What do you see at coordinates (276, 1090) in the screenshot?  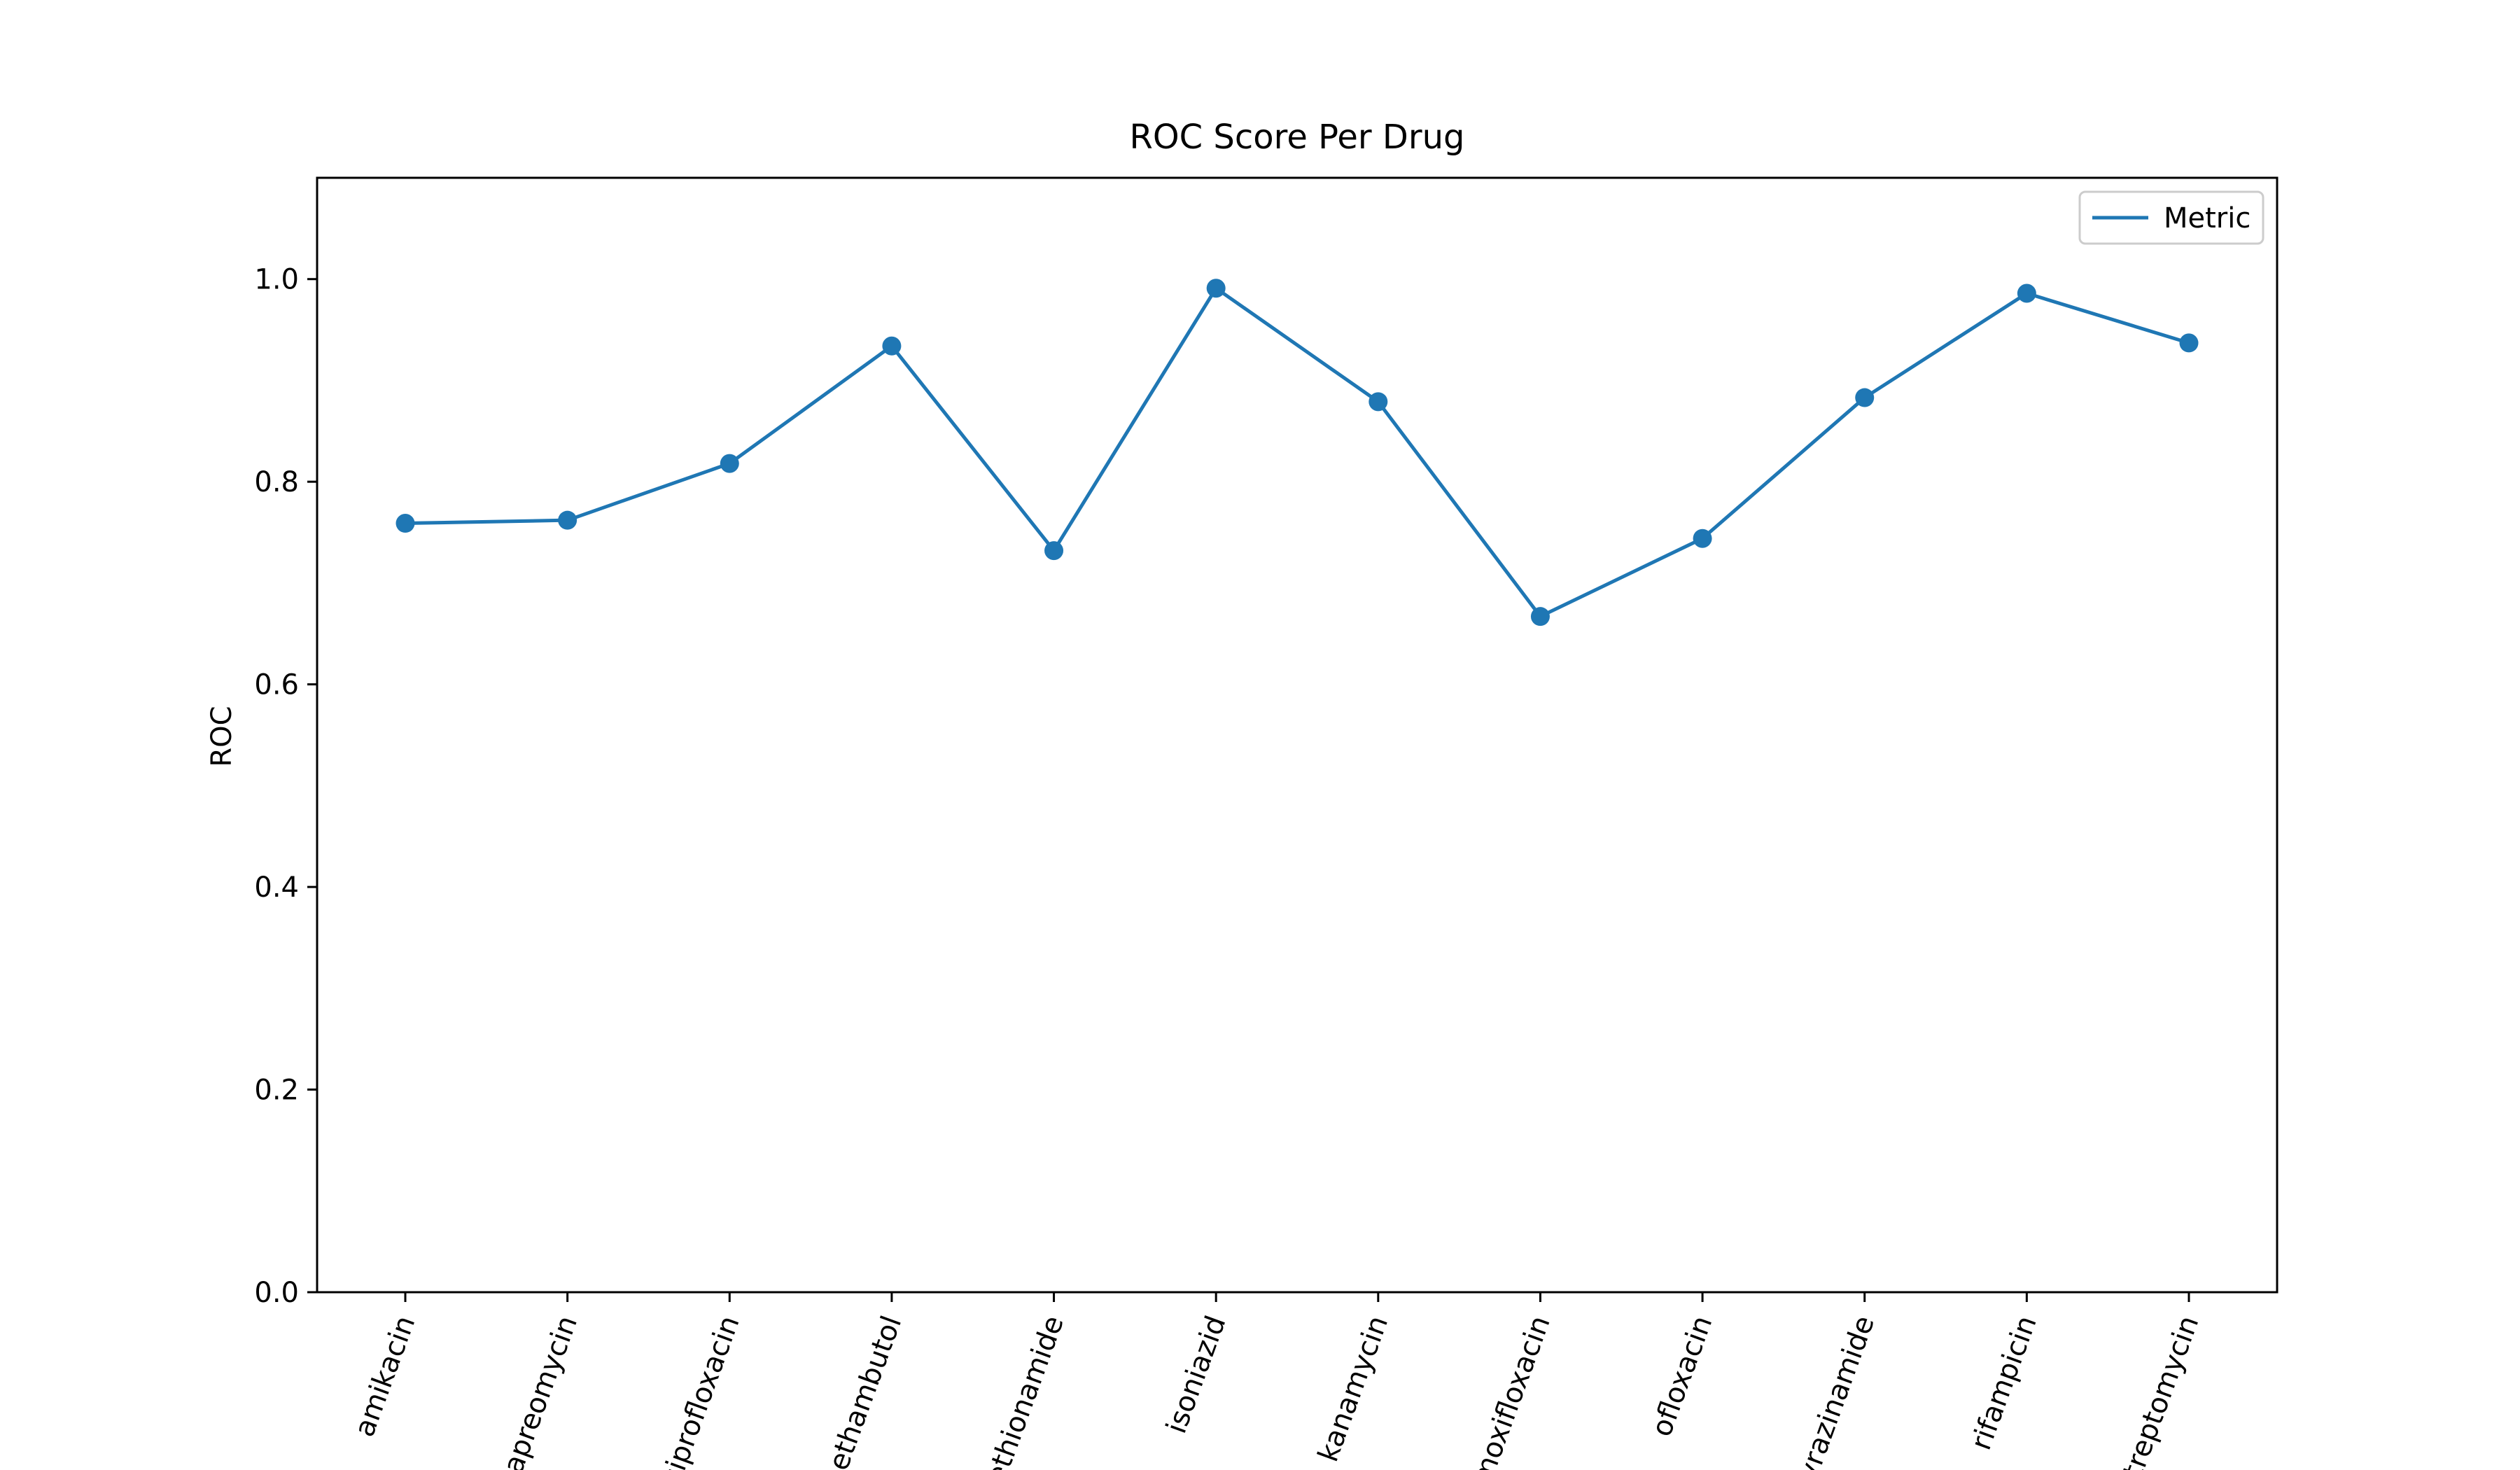 I see `y-tick-label: 0.2` at bounding box center [276, 1090].